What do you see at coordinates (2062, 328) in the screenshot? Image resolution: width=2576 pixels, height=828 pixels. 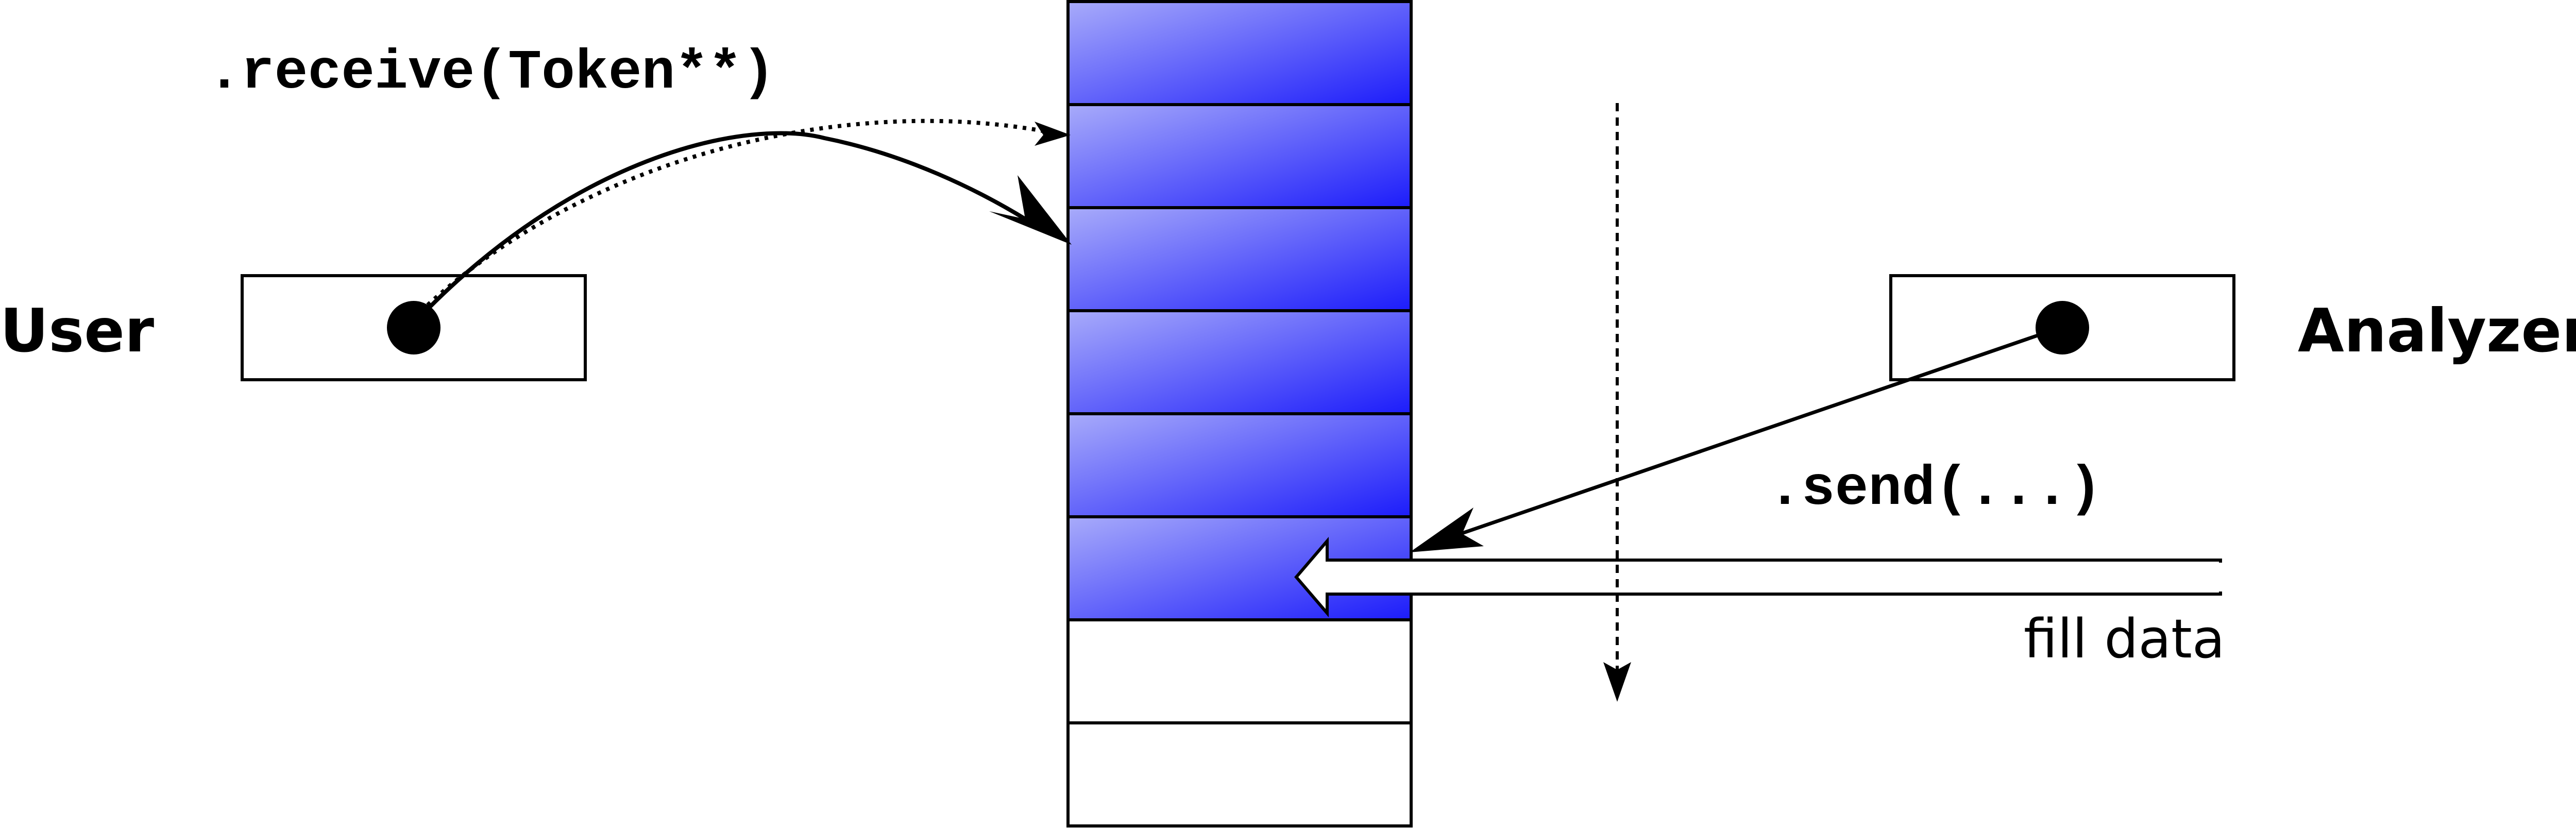 I see `analyzer-pointer-dot` at bounding box center [2062, 328].